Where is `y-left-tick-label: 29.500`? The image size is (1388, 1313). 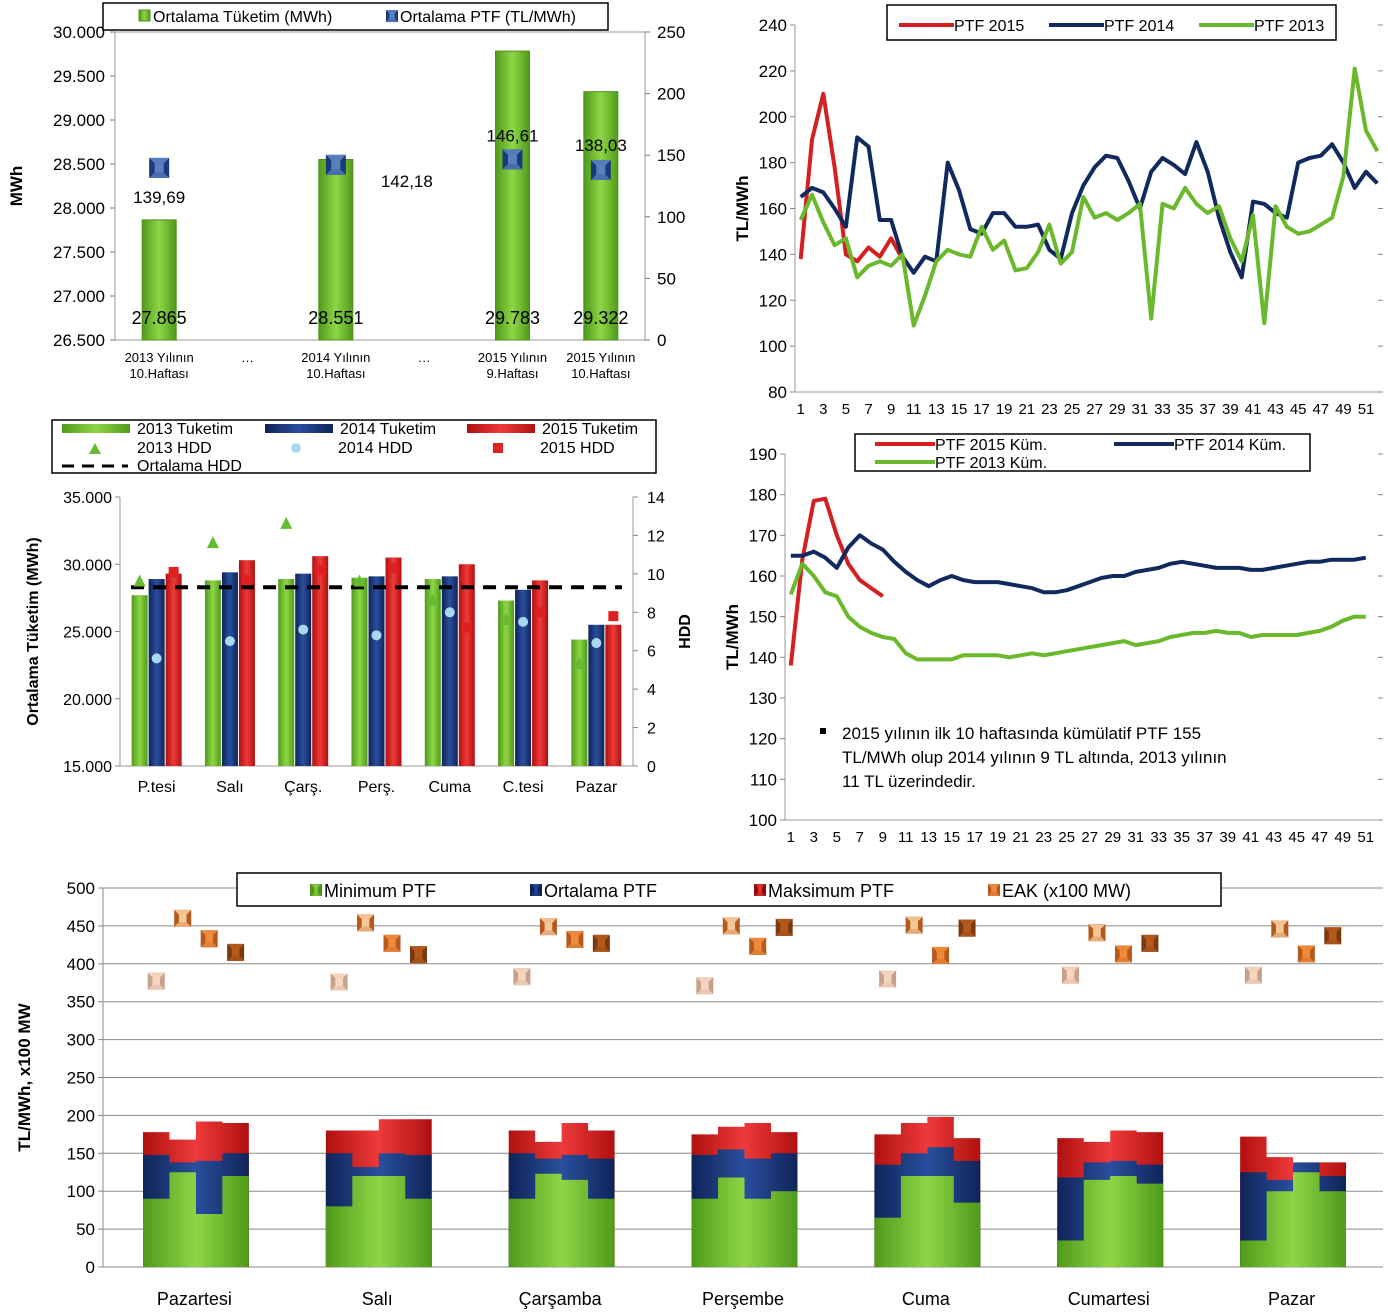 y-left-tick-label: 29.500 is located at coordinates (79, 76).